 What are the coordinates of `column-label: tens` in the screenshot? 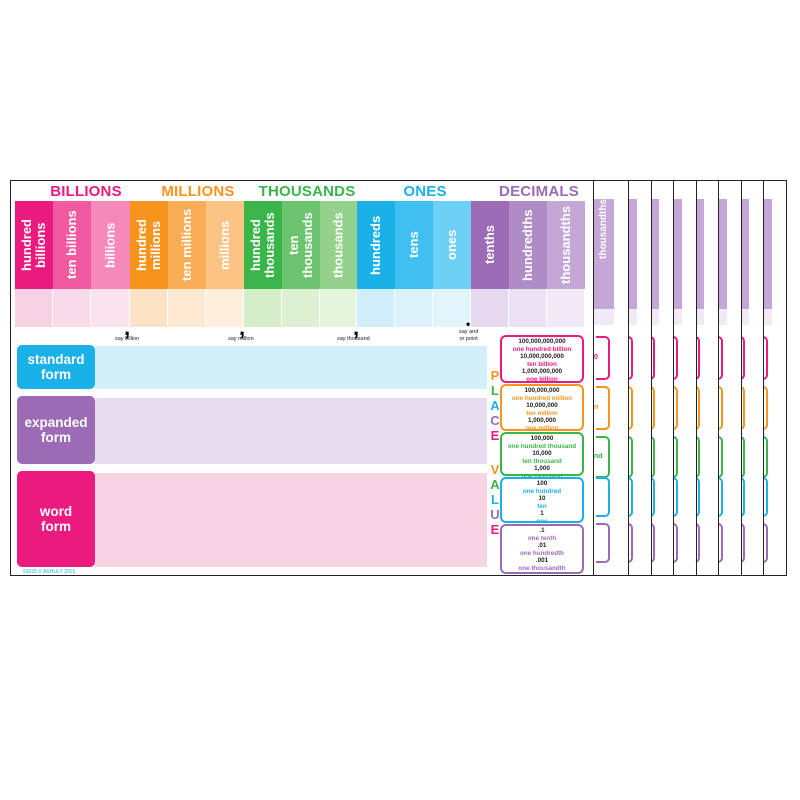 It's located at (413, 245).